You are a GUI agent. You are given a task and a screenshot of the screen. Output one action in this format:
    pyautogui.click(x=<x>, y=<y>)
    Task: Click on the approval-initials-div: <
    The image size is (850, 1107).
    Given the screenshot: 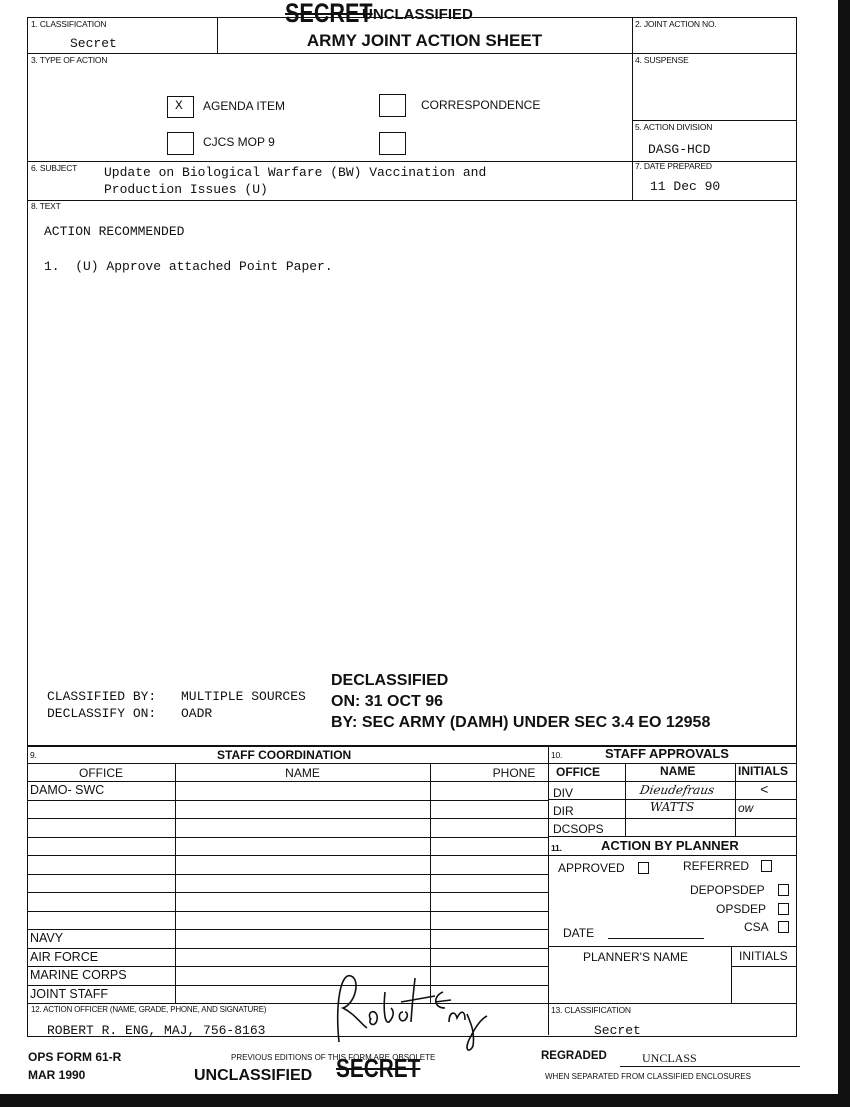 What is the action you would take?
    pyautogui.click(x=764, y=789)
    